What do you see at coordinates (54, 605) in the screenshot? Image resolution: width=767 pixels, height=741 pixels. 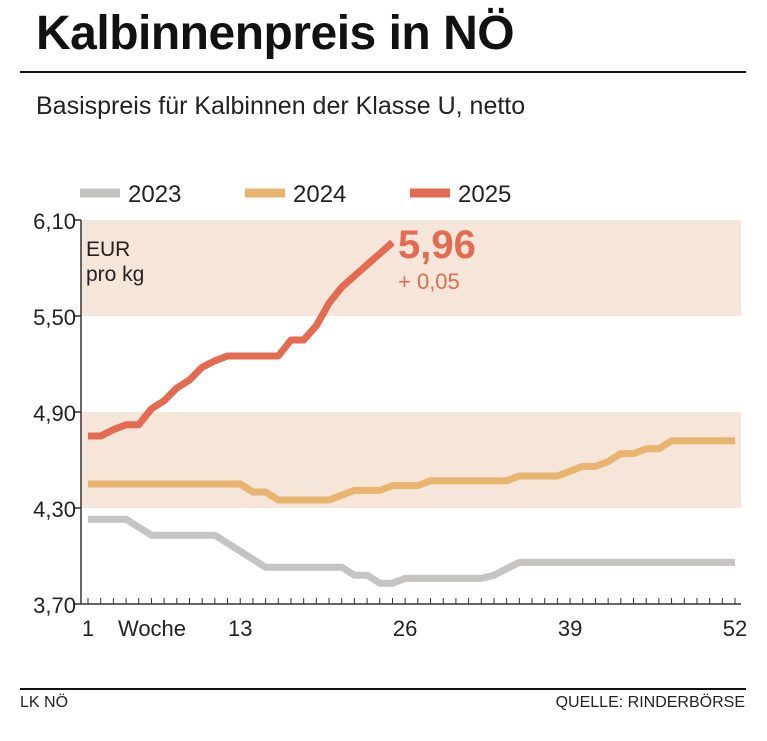 I see `y-tick-label-3-70: 3,70` at bounding box center [54, 605].